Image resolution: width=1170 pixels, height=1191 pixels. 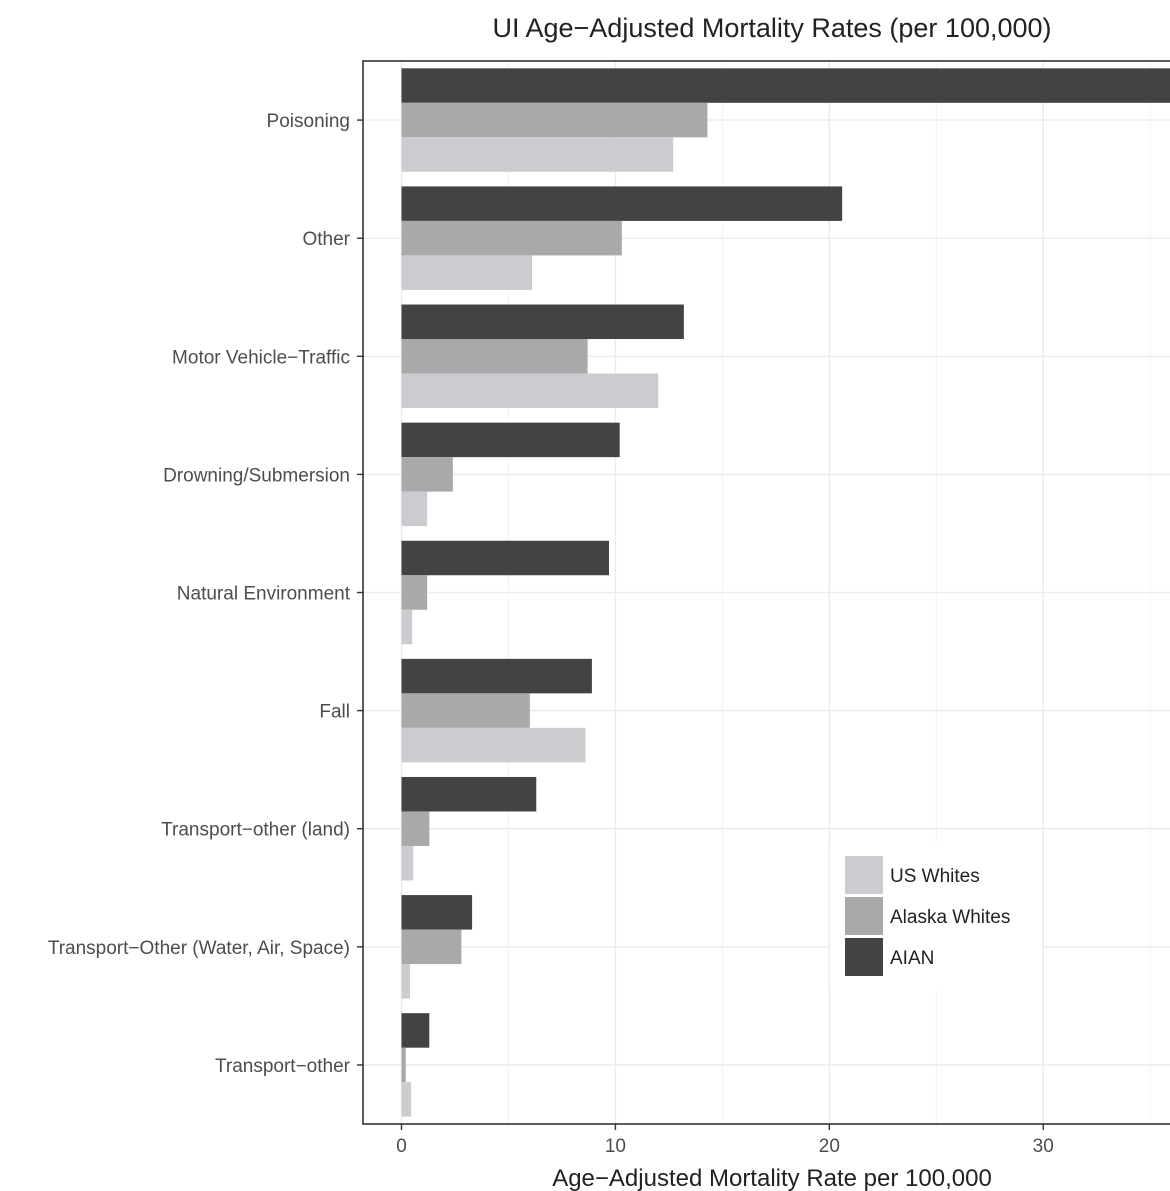 What do you see at coordinates (261, 357) in the screenshot?
I see `y-tick-label: Motor Vehicle−Traffic` at bounding box center [261, 357].